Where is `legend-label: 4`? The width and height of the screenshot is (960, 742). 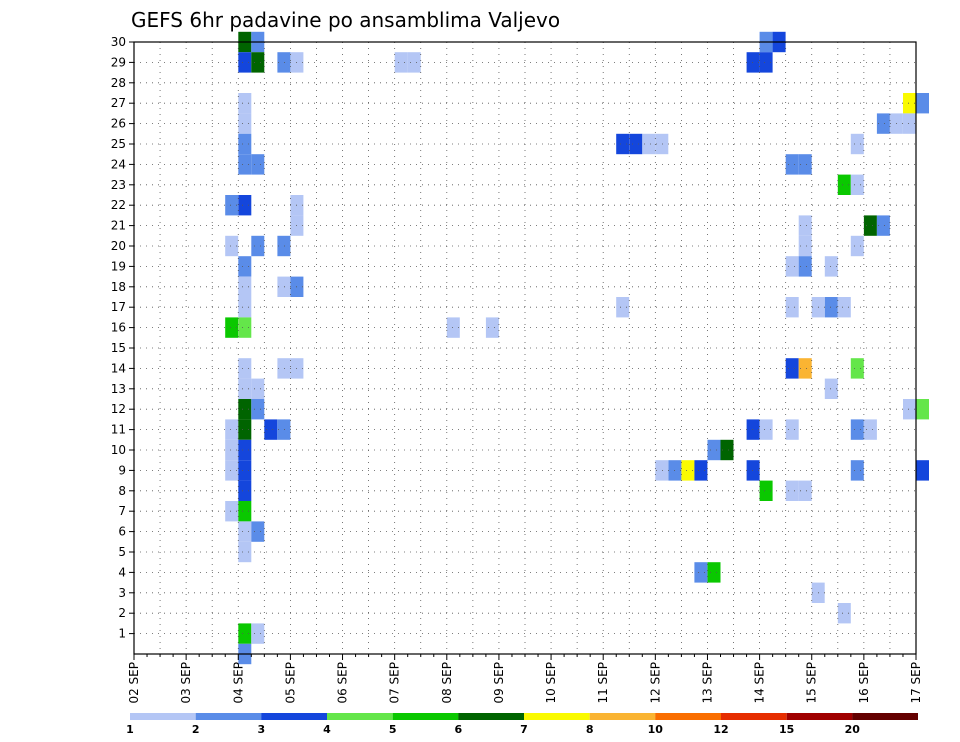 legend-label: 4 is located at coordinates (327, 729).